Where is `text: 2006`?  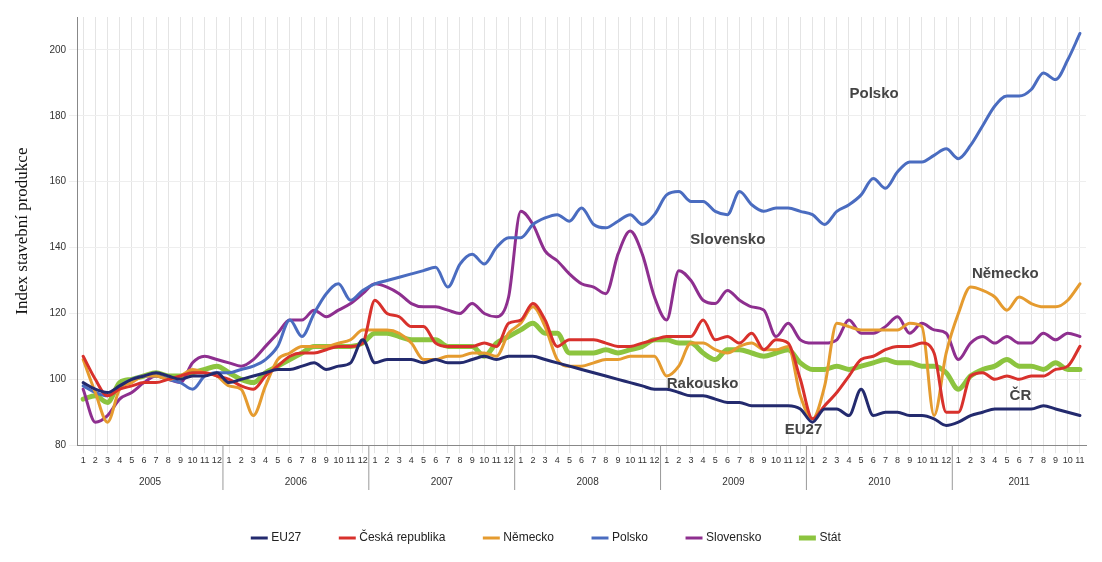
text: 2006 is located at coordinates (296, 481).